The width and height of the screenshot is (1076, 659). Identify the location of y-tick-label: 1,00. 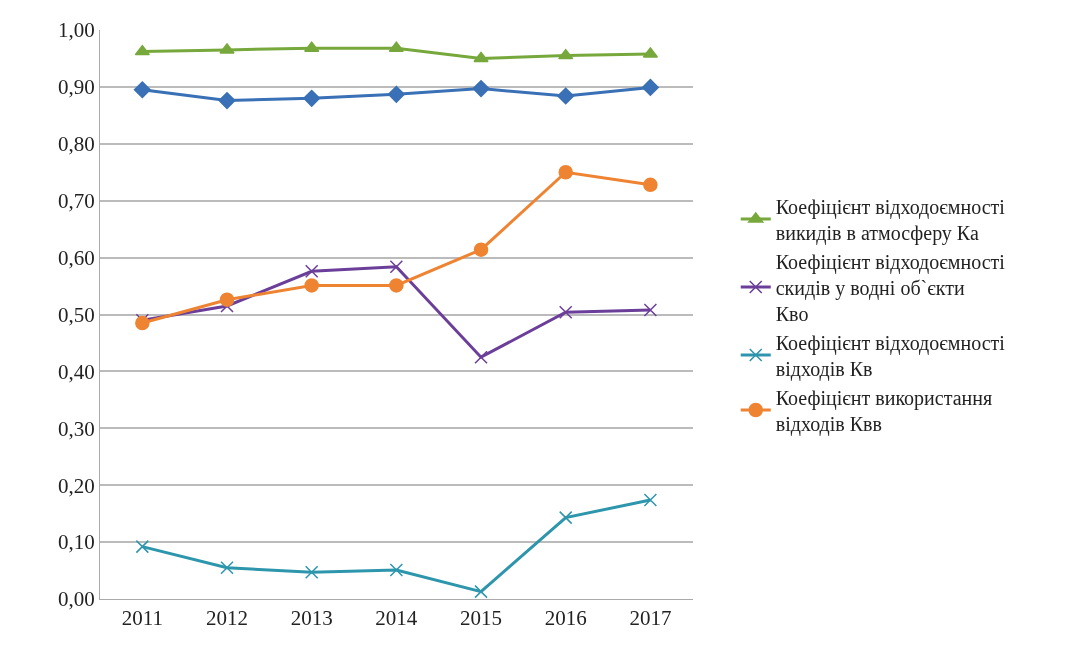
(76, 30).